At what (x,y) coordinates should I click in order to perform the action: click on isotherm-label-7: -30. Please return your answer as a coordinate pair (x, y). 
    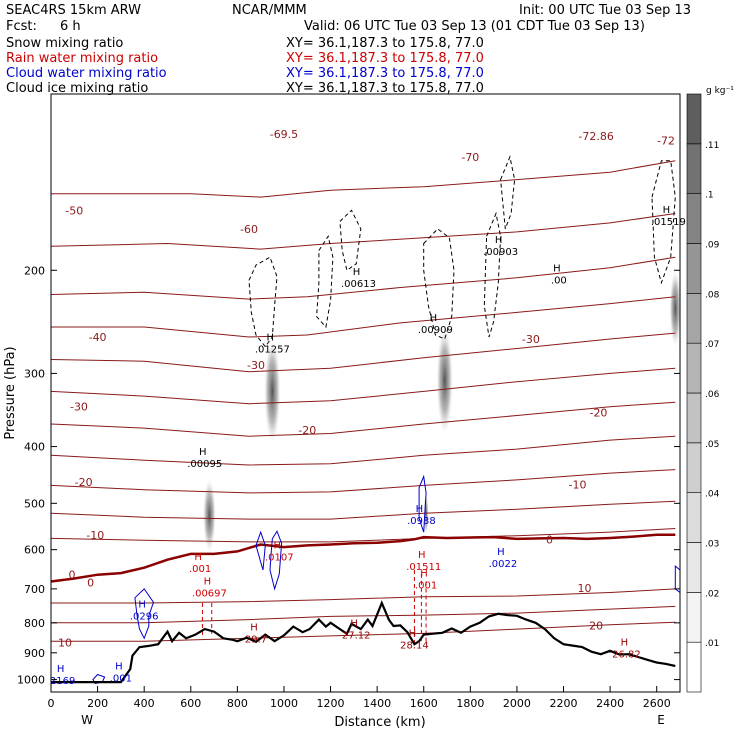
    Looking at the image, I should click on (256, 365).